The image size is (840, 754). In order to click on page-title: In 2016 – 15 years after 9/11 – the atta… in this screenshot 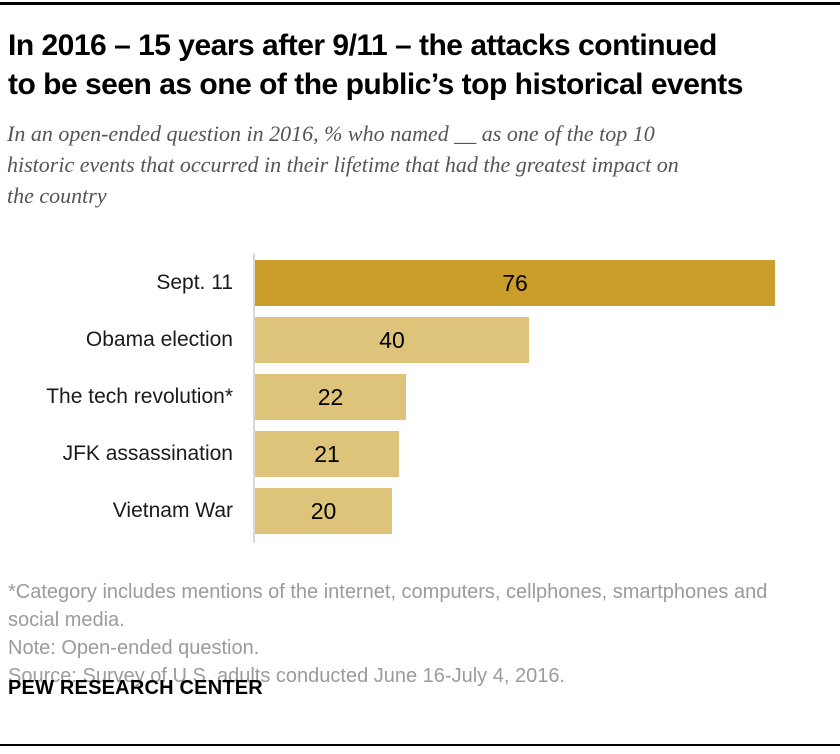, I will do `click(422, 65)`.